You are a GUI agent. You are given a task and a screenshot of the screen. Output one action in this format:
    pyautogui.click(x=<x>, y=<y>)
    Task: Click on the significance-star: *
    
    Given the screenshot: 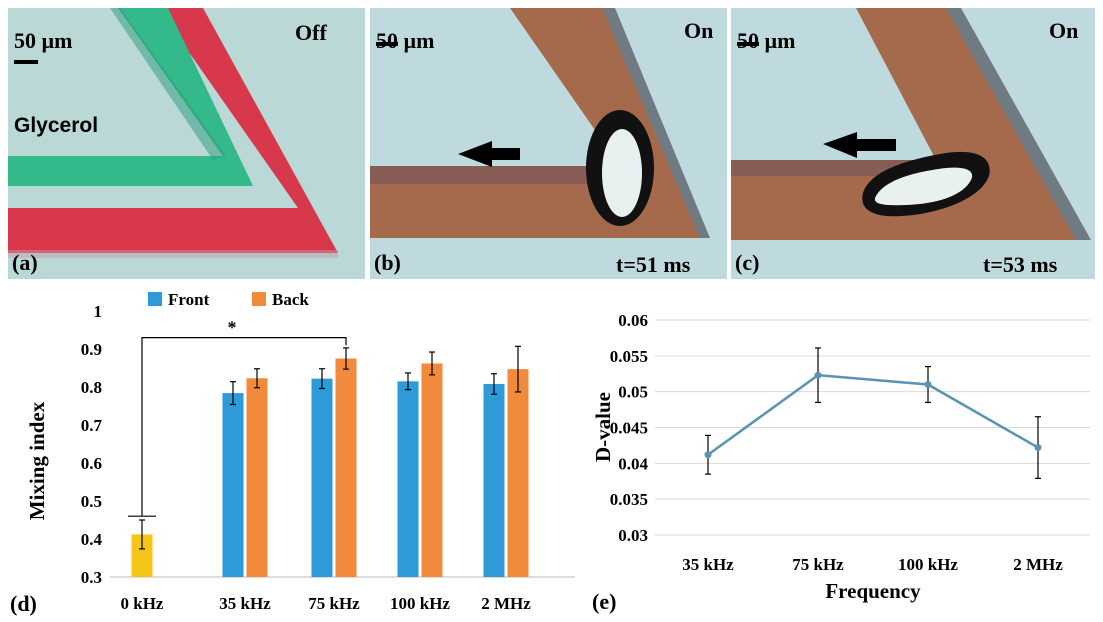 What is the action you would take?
    pyautogui.click(x=232, y=328)
    